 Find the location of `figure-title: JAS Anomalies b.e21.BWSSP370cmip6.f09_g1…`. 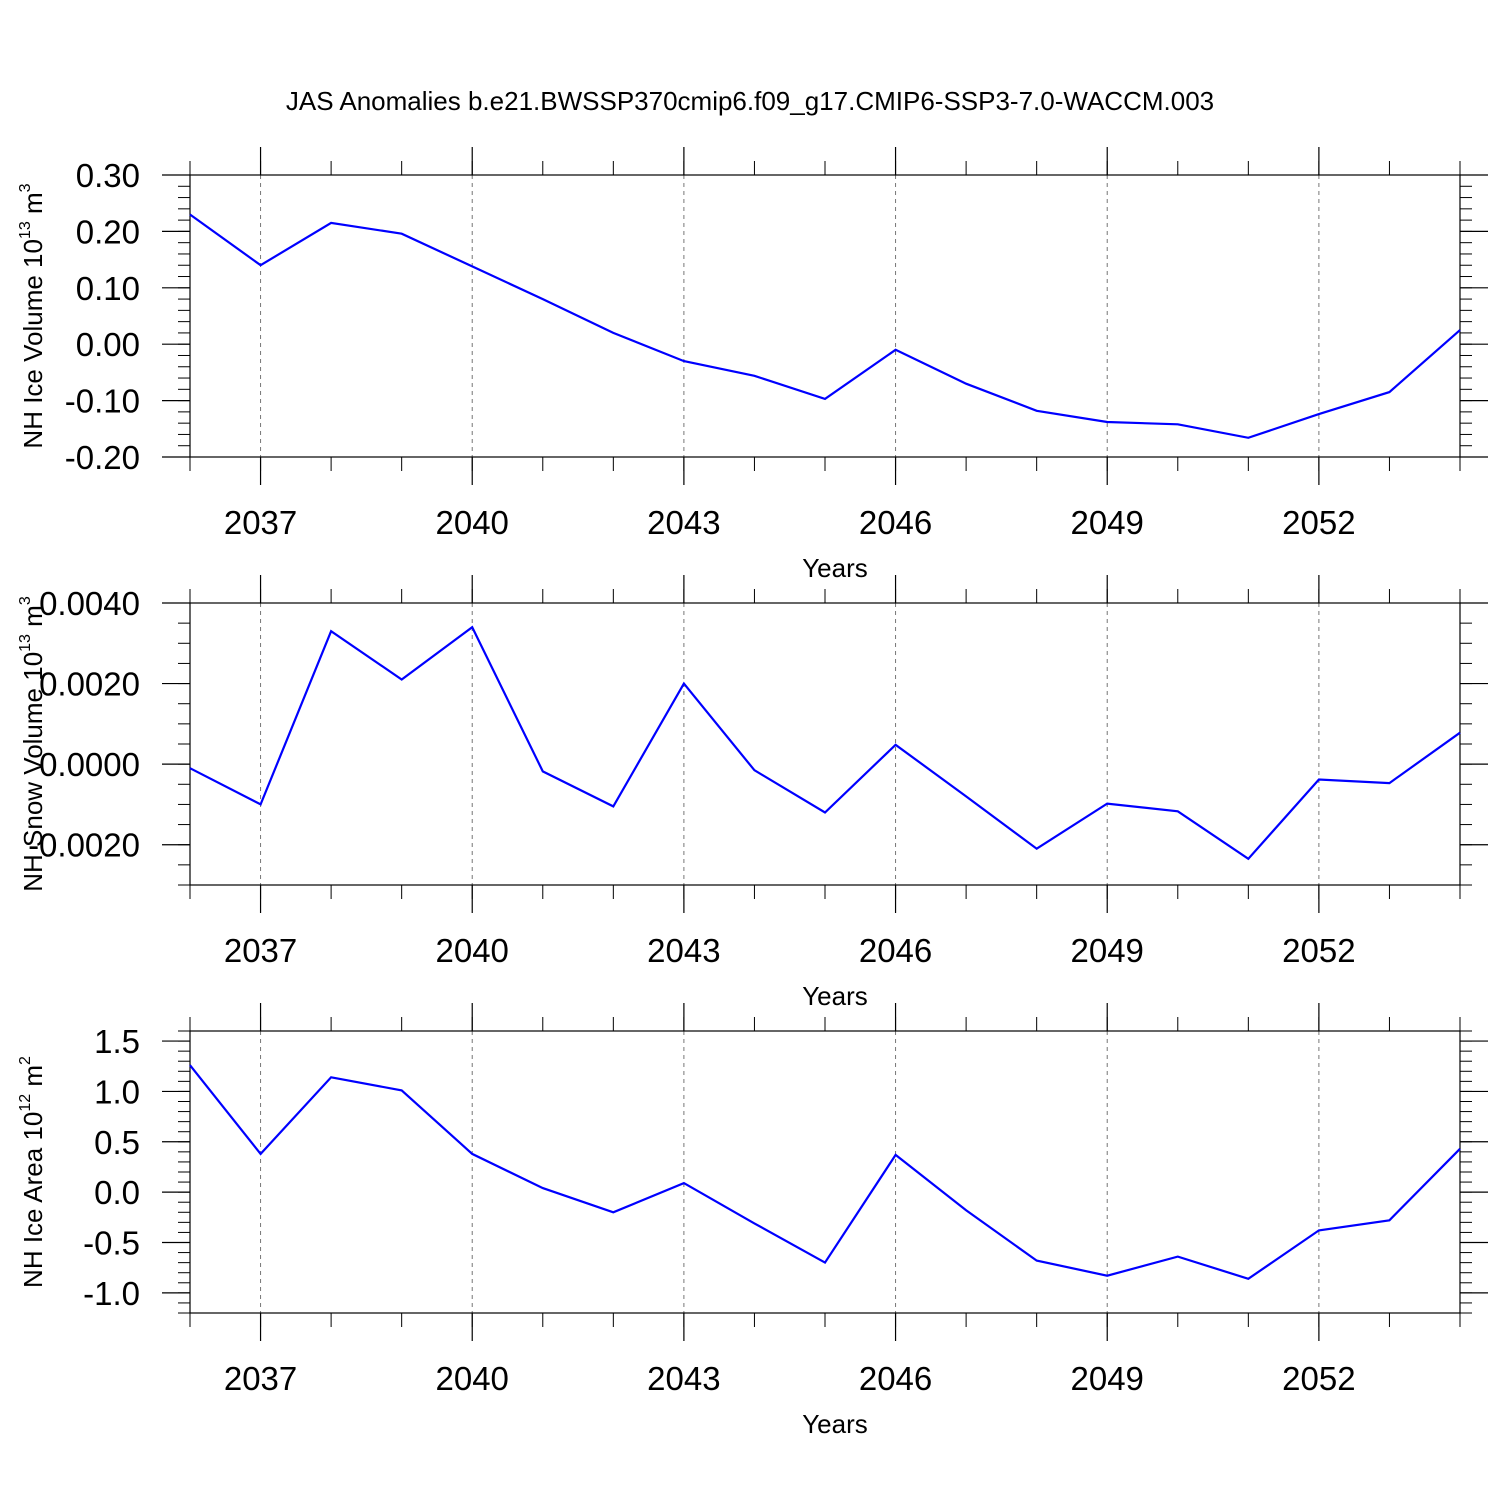

figure-title: JAS Anomalies b.e21.BWSSP370cmip6.f09_g1… is located at coordinates (750, 101).